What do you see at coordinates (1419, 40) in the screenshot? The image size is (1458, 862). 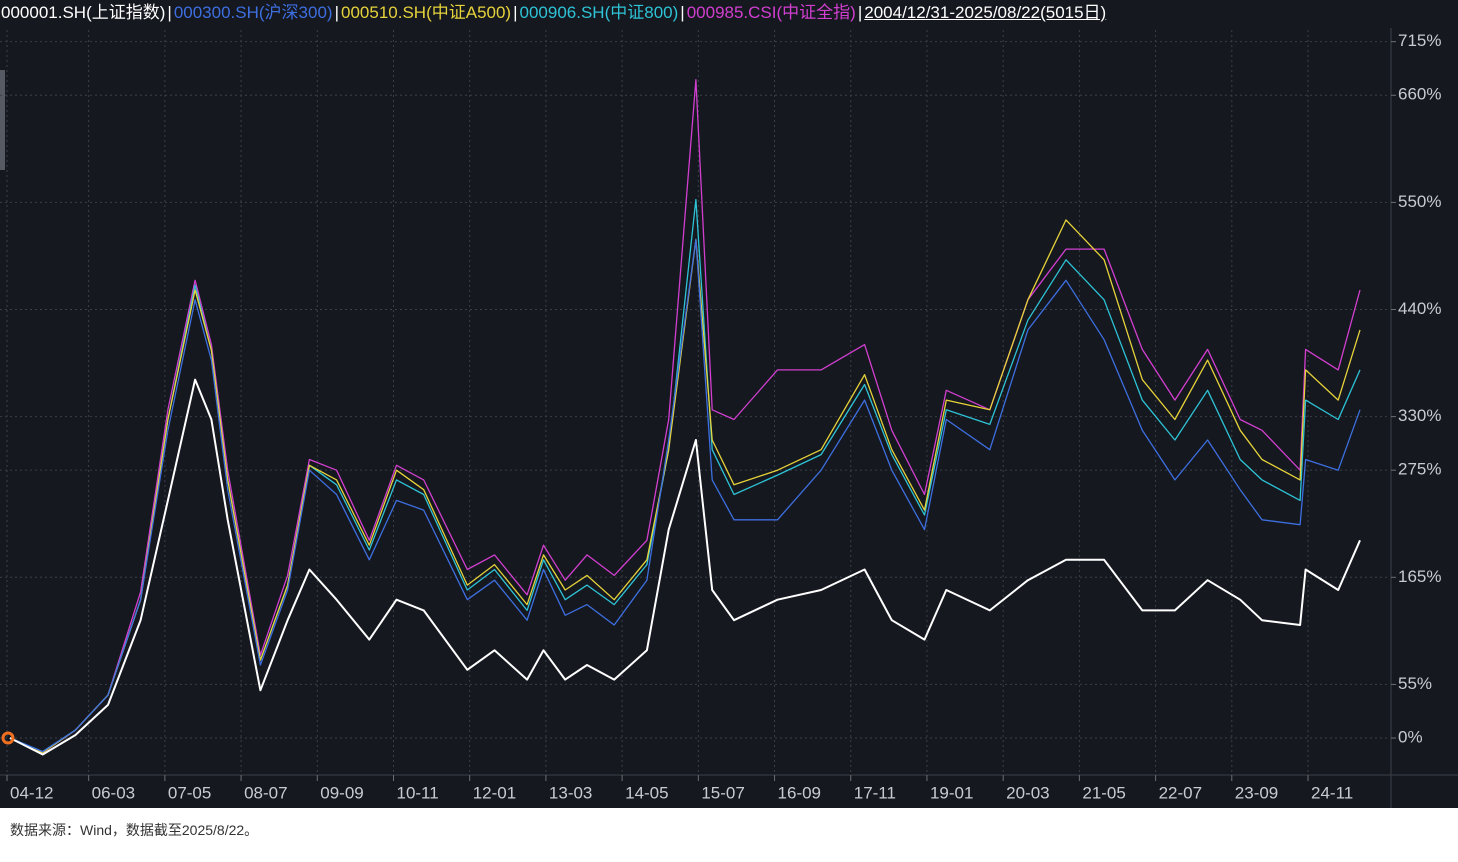 I see `y-tick-label: 715%` at bounding box center [1419, 40].